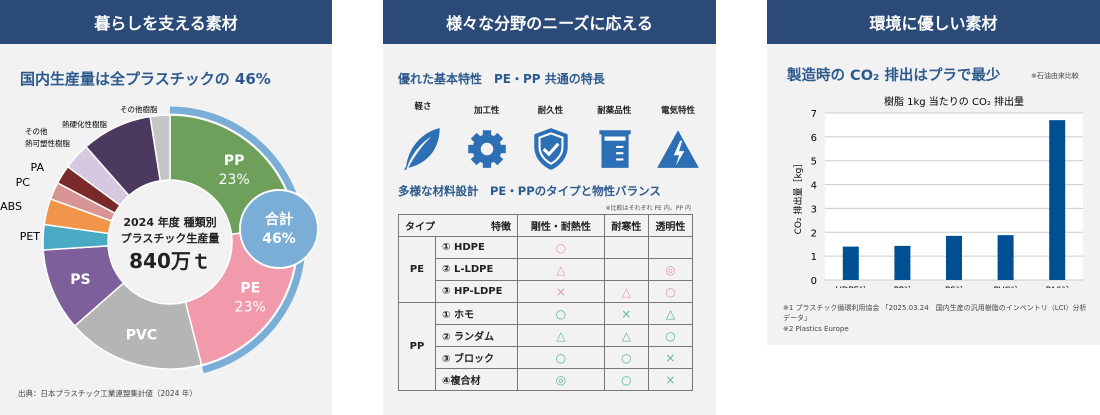  I want to click on feature-label: 加工性, so click(486, 111).